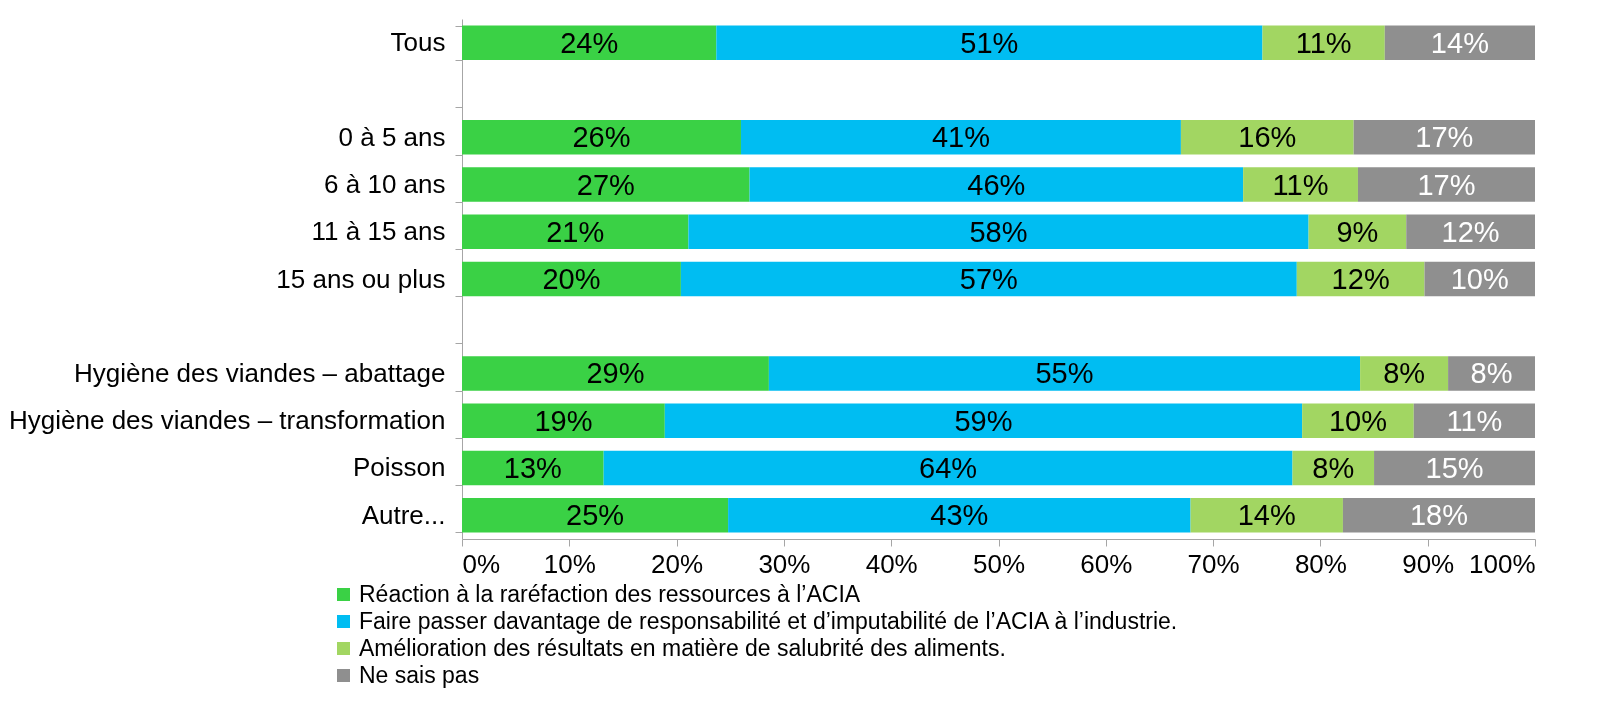 The image size is (1619, 704). Describe the element at coordinates (1213, 563) in the screenshot. I see `x-tick-label: 70%` at that location.